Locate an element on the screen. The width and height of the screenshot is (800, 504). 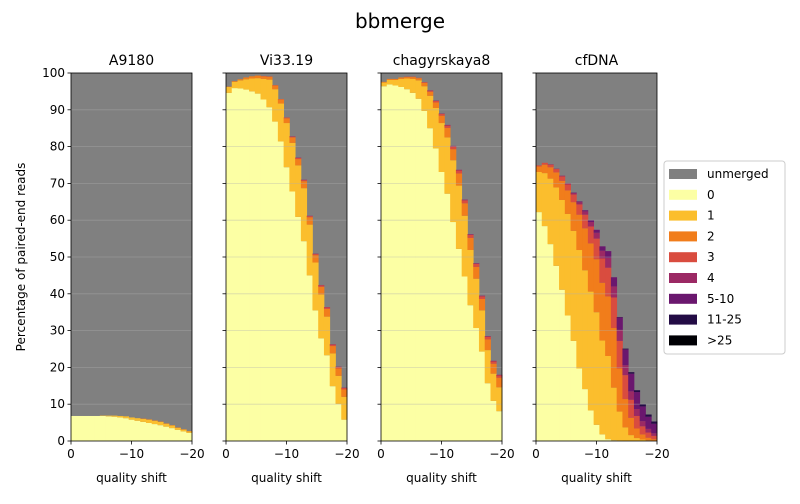
x-tick-label: −20 is located at coordinates (656, 454).